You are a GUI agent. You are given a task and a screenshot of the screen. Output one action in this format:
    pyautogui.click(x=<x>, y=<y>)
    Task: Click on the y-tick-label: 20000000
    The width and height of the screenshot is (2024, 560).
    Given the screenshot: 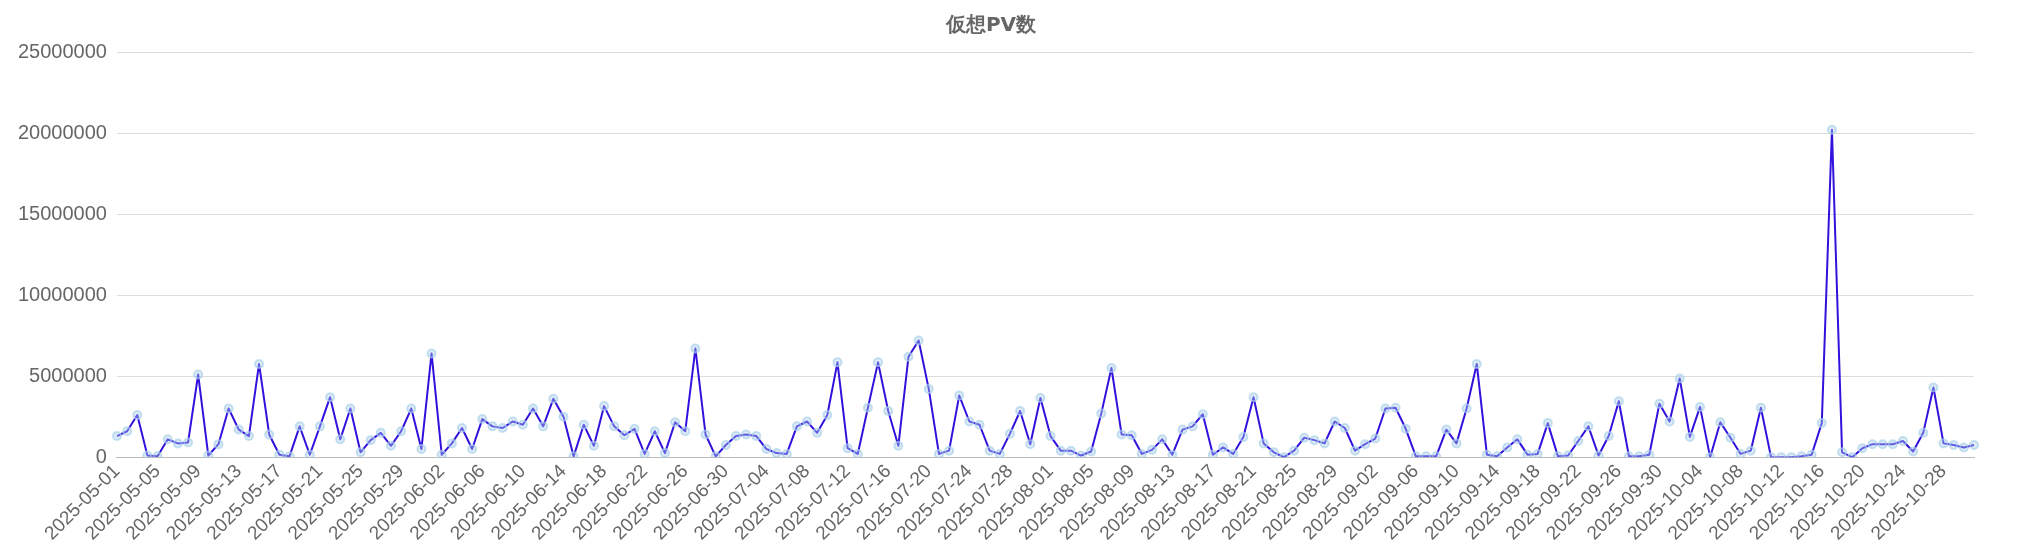 What is the action you would take?
    pyautogui.click(x=62, y=131)
    